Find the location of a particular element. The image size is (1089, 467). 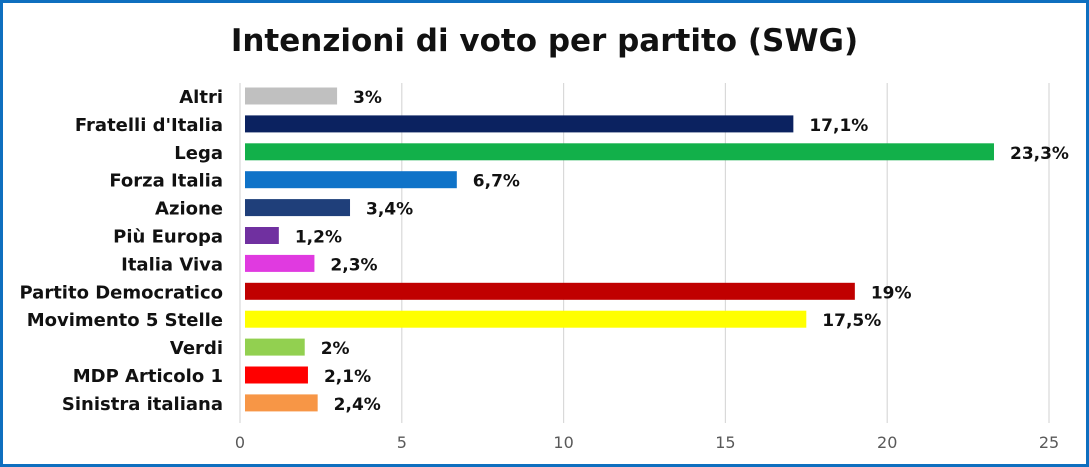

x-tick-label: 15 is located at coordinates (725, 442).